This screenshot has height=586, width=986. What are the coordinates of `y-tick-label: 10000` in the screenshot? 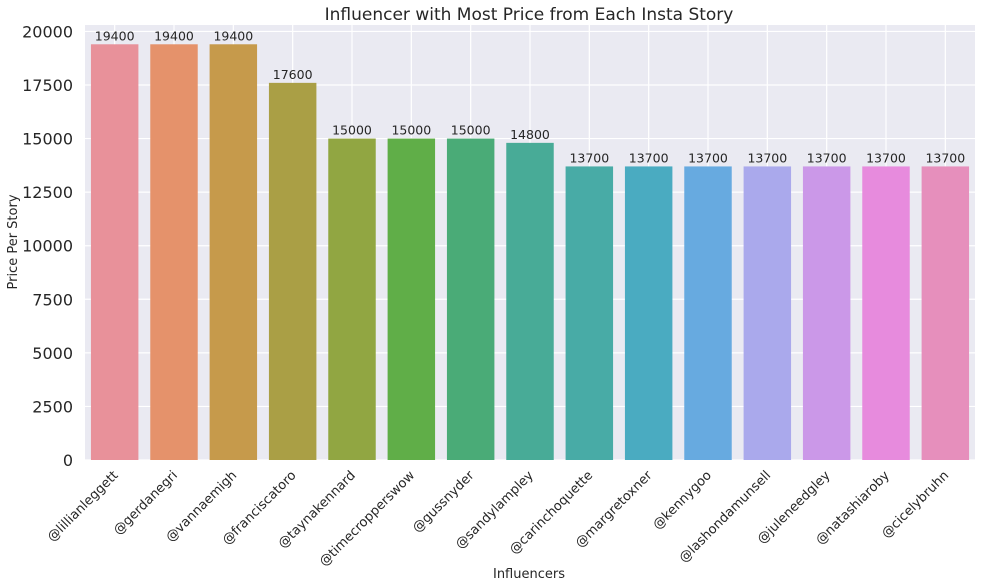 It's located at (47, 246).